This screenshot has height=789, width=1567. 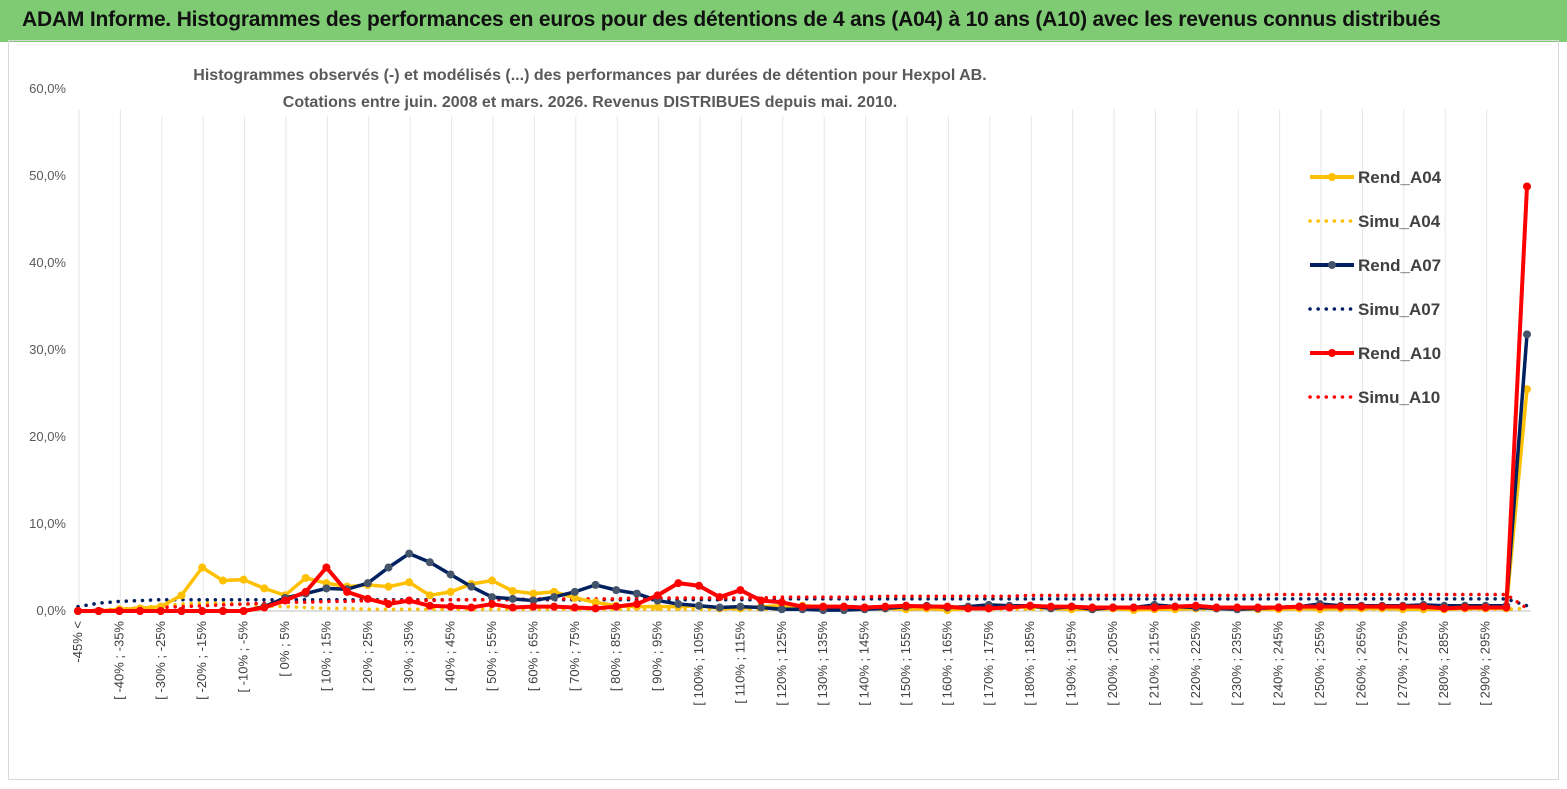 What do you see at coordinates (1402, 663) in the screenshot?
I see `x-tick-label: [ 270% ; 275%` at bounding box center [1402, 663].